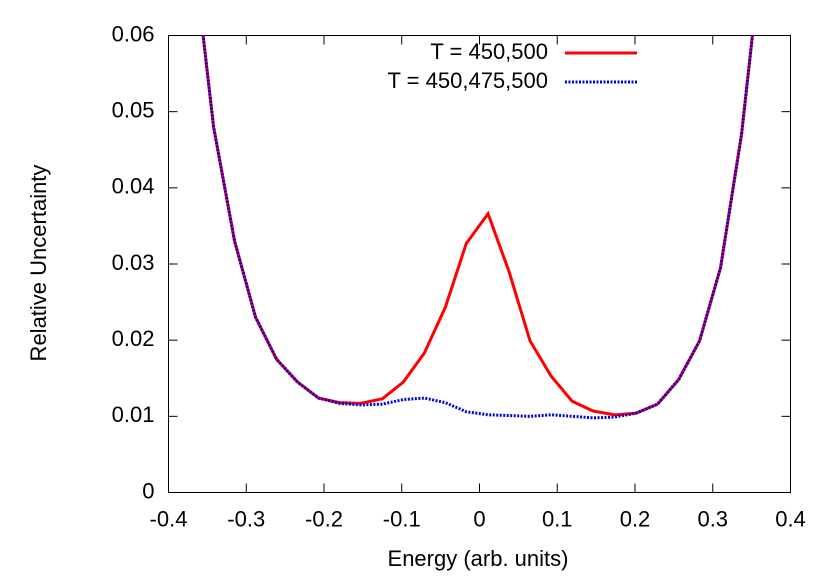 This screenshot has width=830, height=581. Describe the element at coordinates (790, 518) in the screenshot. I see `x-tick-label: 0.4` at that location.